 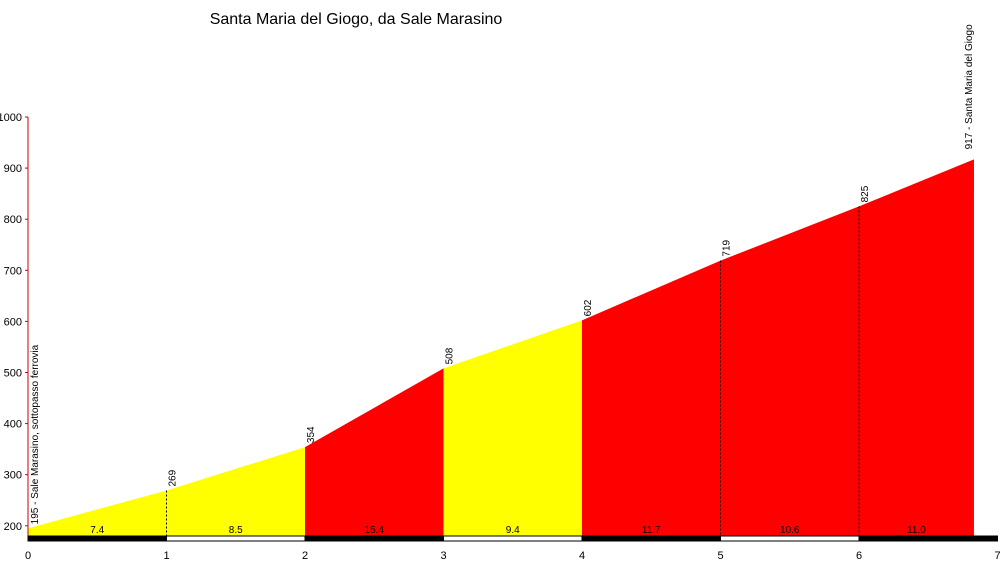 I want to click on gradient-label-1: 7.4, so click(x=97, y=530).